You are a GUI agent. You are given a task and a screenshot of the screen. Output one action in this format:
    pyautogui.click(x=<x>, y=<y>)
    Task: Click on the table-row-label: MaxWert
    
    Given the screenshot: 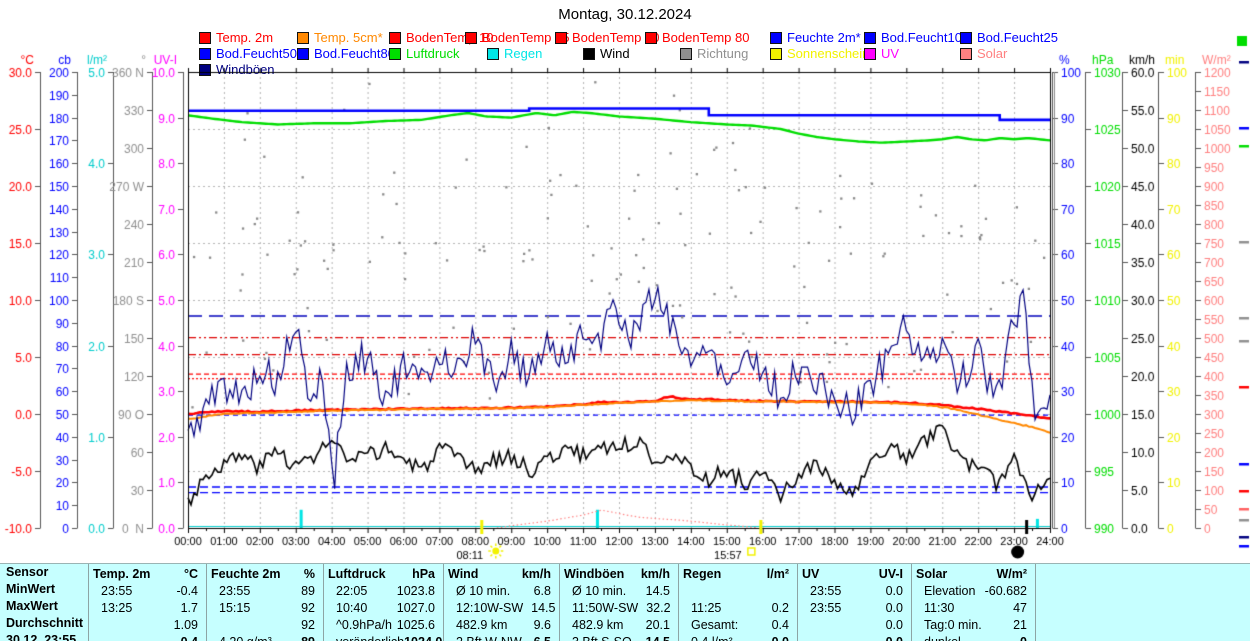 What is the action you would take?
    pyautogui.click(x=32, y=606)
    